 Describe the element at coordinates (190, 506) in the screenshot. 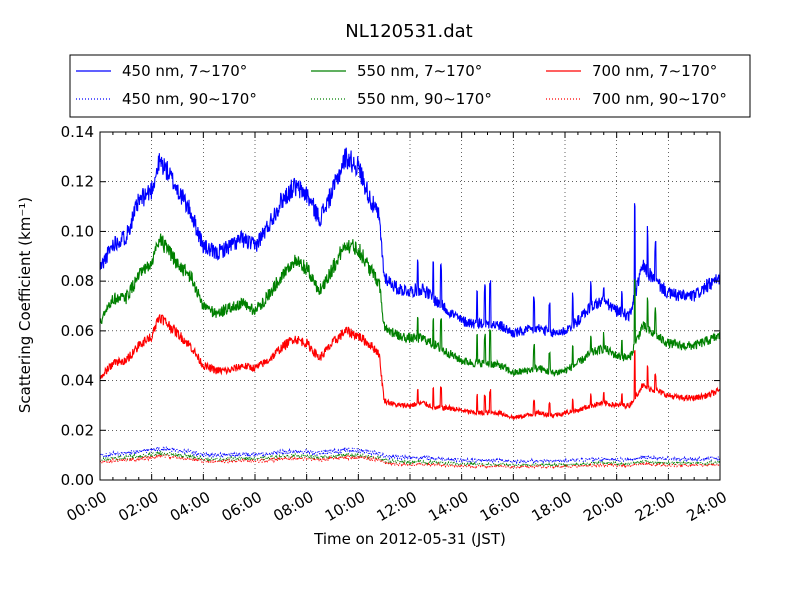

I see `x-tick-label: 04:00` at that location.